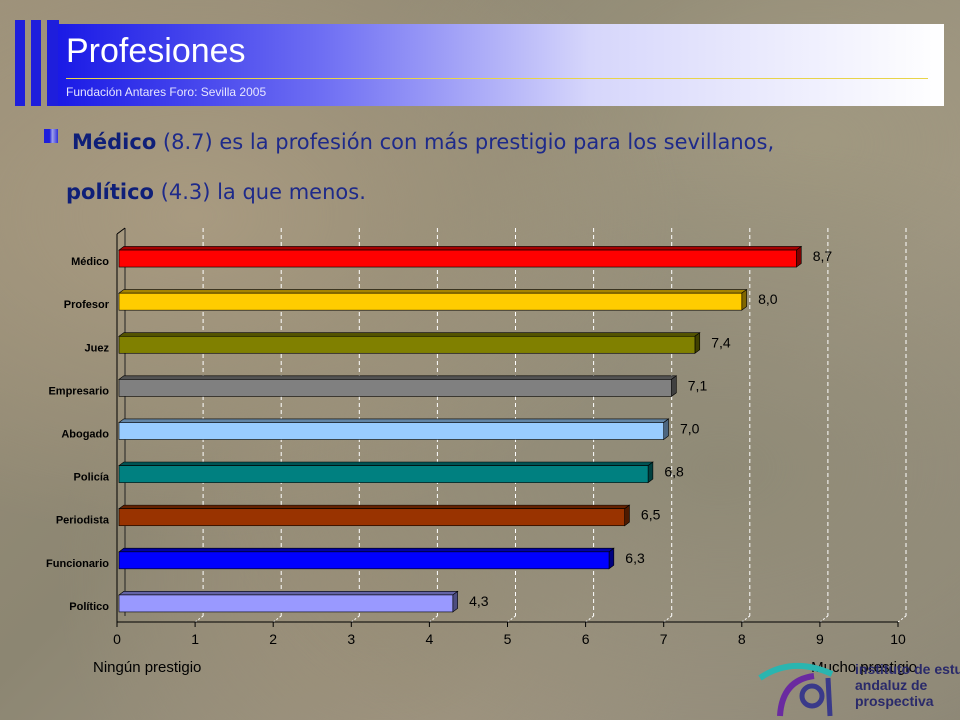  I want to click on slide-title: Profesiones, so click(156, 51).